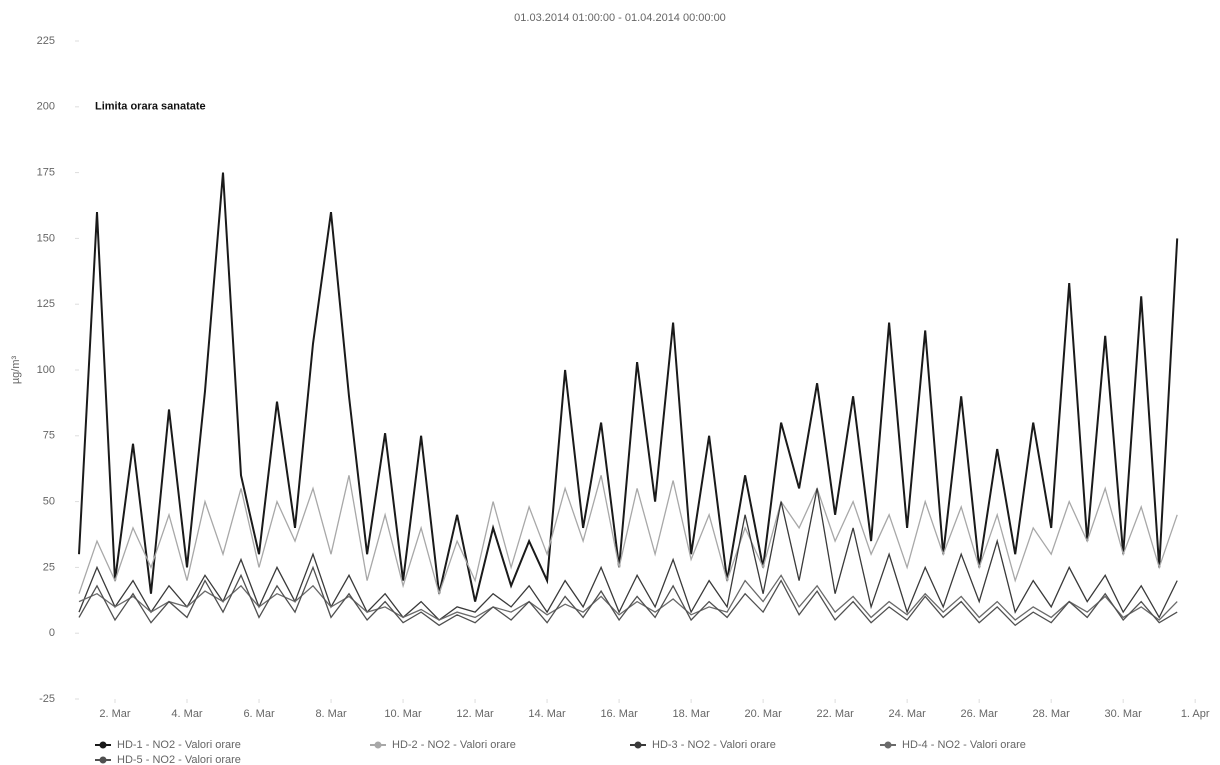 This screenshot has width=1220, height=765. I want to click on legend-label: HD-4 - NO2 - Valori orare, so click(964, 745).